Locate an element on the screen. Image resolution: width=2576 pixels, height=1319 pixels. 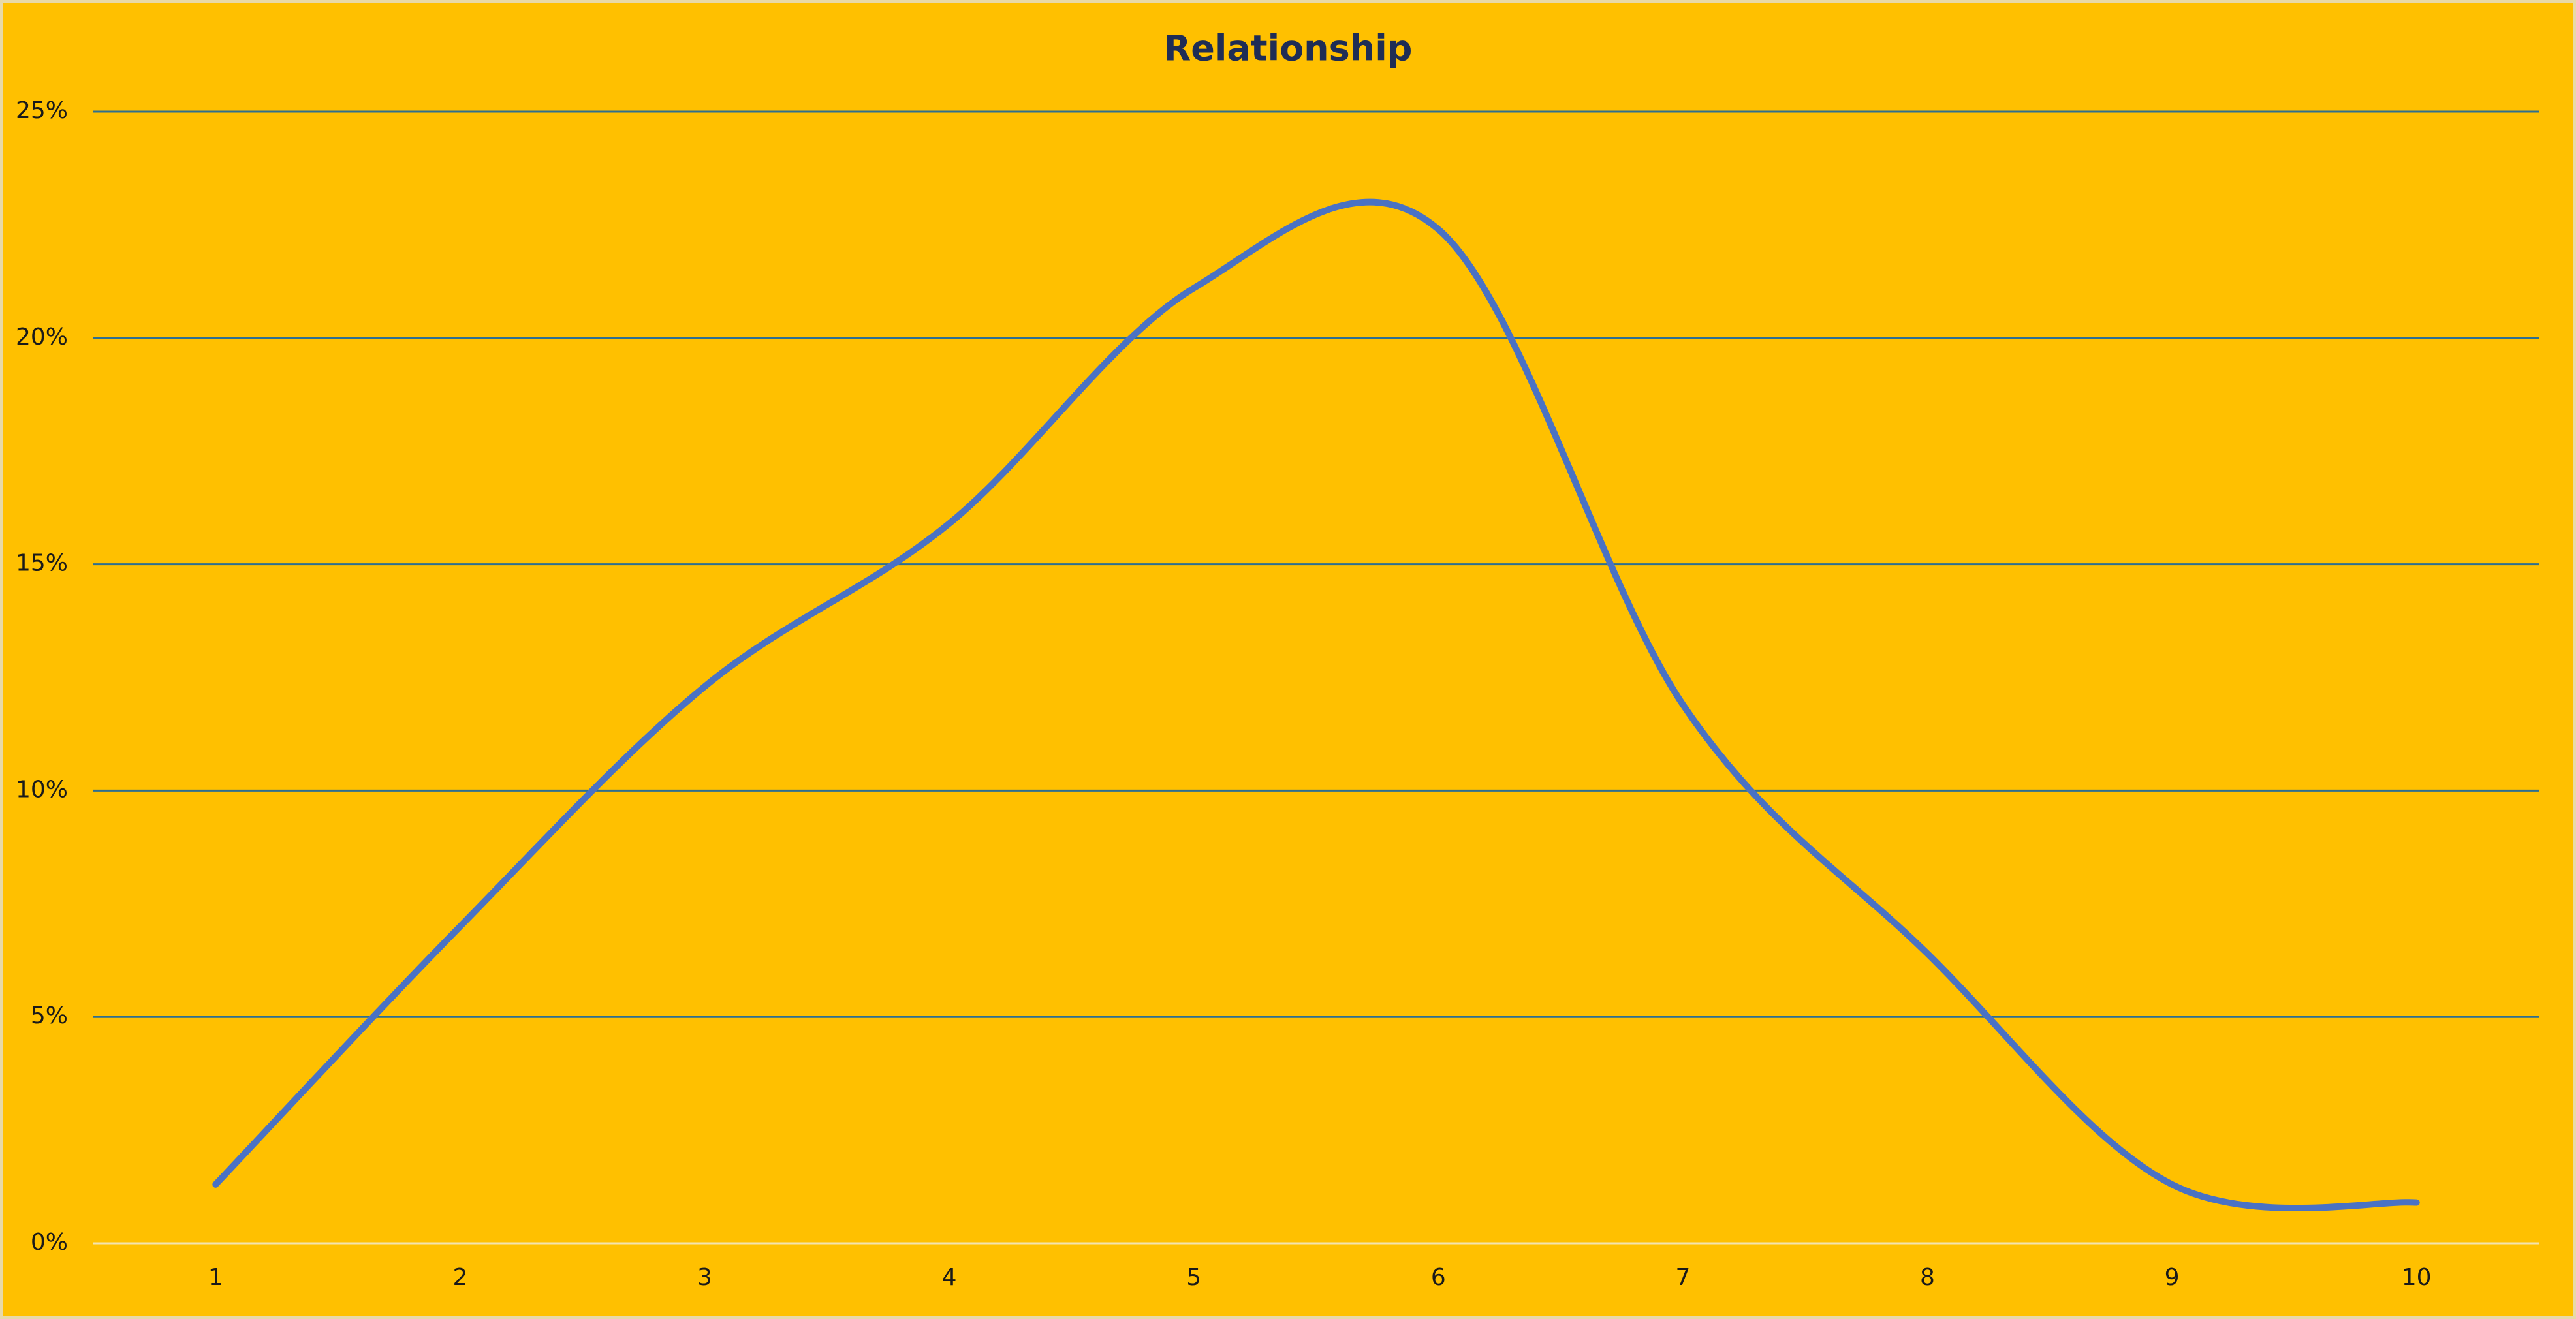
chart-title: Relationship is located at coordinates (1288, 48).